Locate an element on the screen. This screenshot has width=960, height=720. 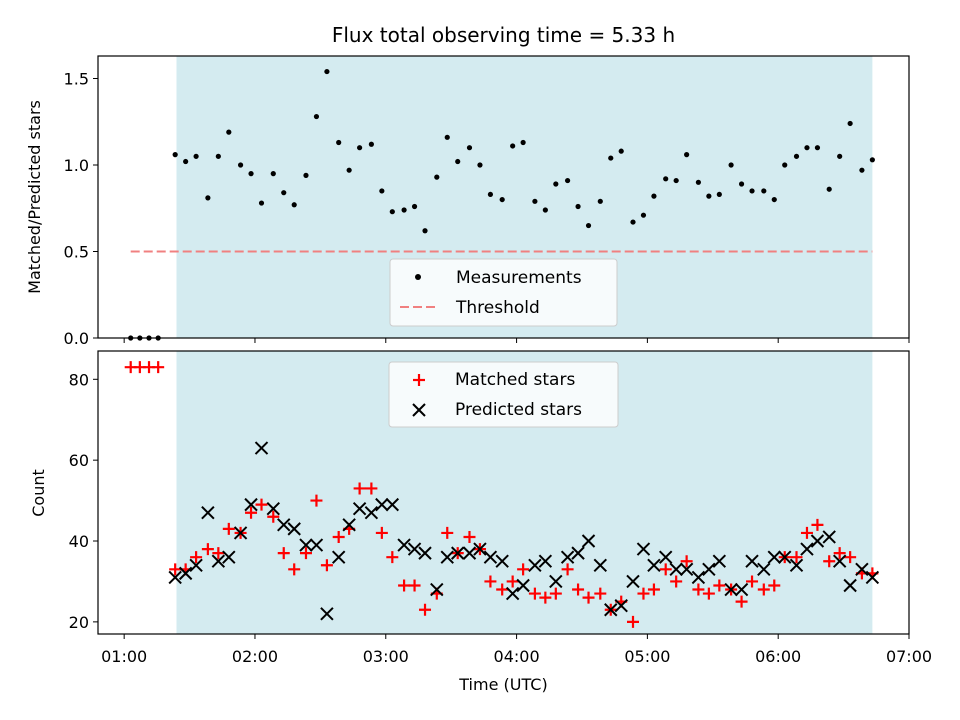
top-y-tick-label: 0.0 is located at coordinates (76, 338).